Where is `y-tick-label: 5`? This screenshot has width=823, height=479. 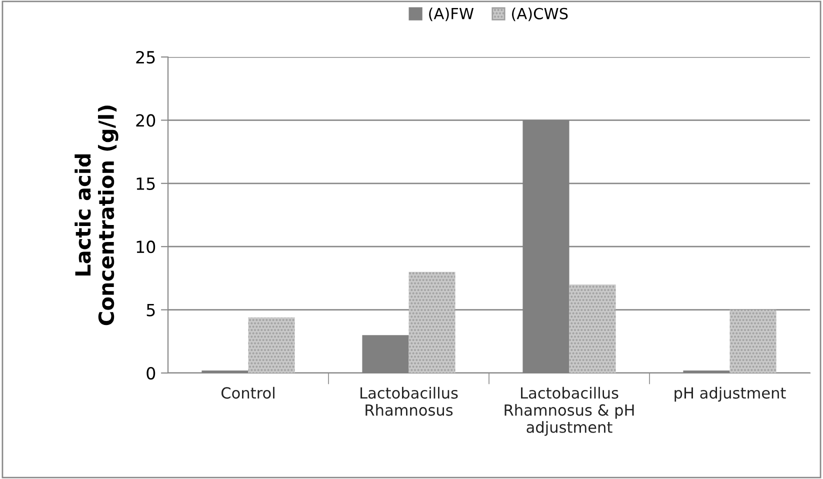 y-tick-label: 5 is located at coordinates (150, 310).